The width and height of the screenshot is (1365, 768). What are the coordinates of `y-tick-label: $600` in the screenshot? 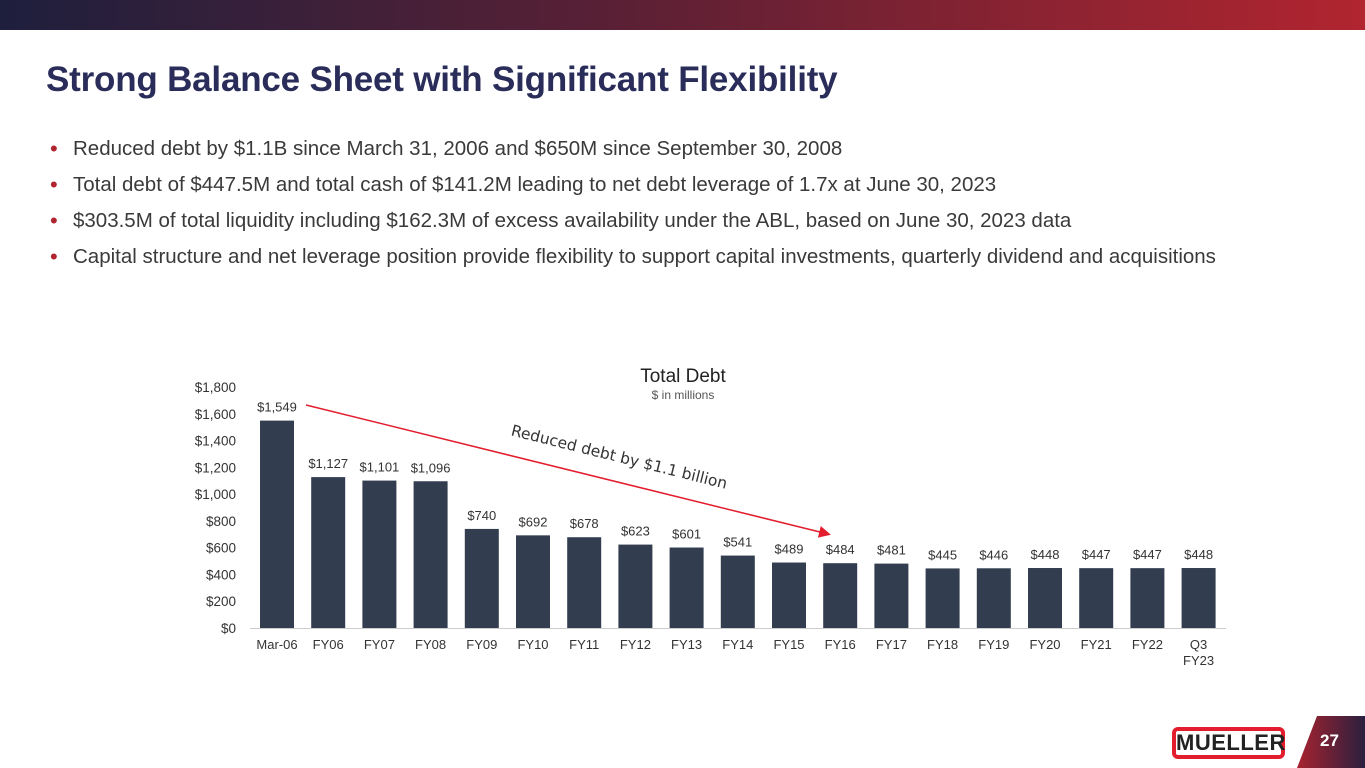 It's located at (221, 548).